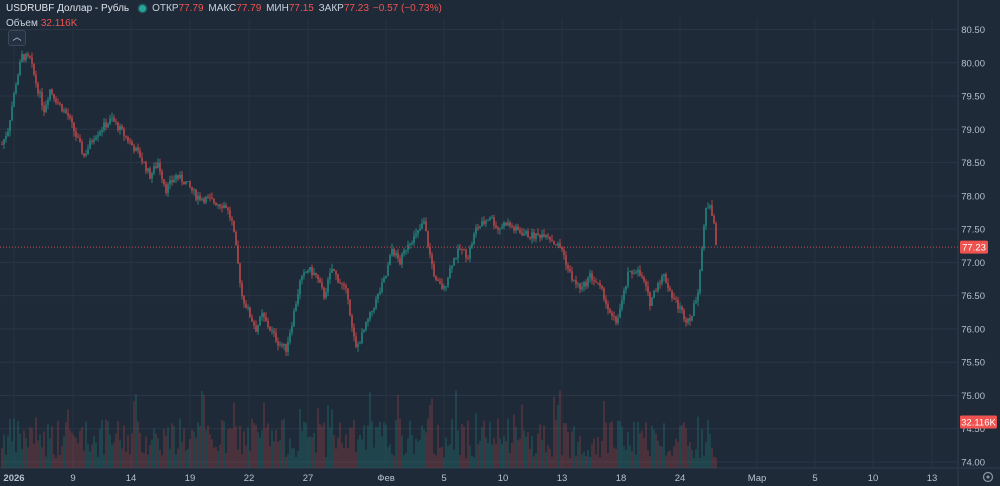  Describe the element at coordinates (443, 478) in the screenshot. I see `x-tick-label: 5` at that location.